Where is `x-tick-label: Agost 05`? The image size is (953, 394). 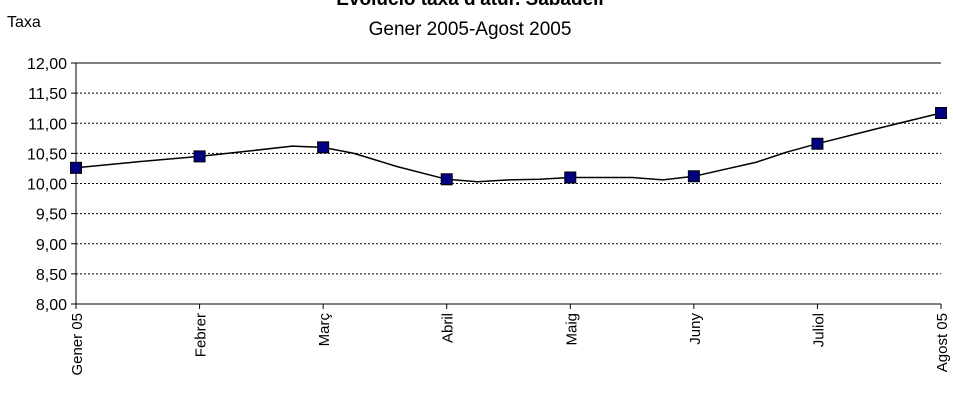
x-tick-label: Agost 05 is located at coordinates (942, 342).